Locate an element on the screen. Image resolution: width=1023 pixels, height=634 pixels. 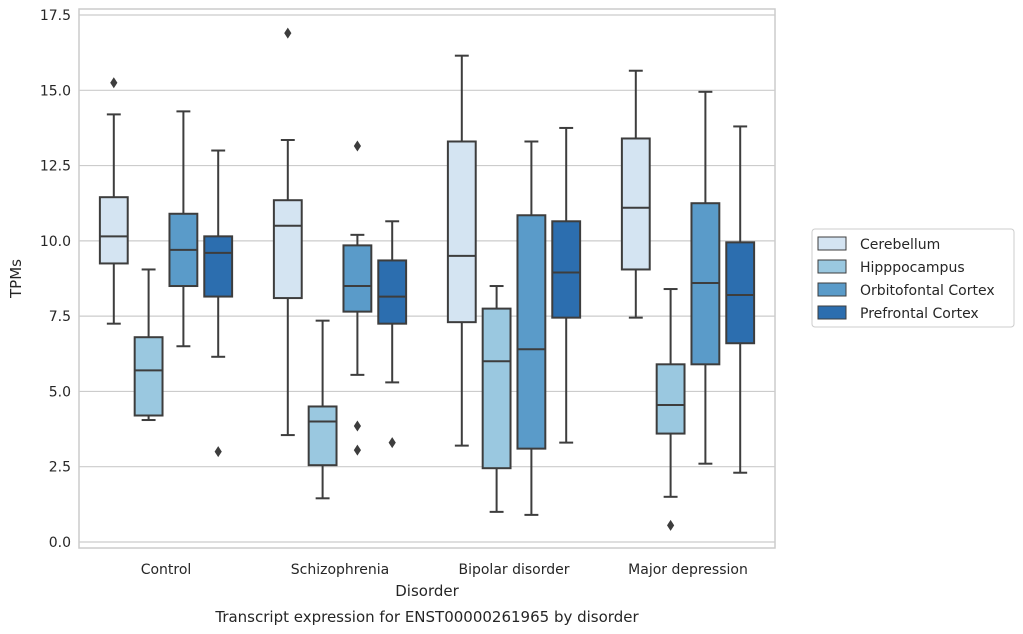
box-hipppocampus-major-depression is located at coordinates (670, 409).